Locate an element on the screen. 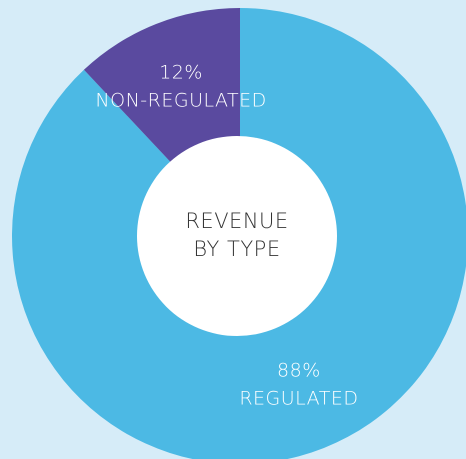 The image size is (466, 459). value-label: 88% is located at coordinates (299, 370).